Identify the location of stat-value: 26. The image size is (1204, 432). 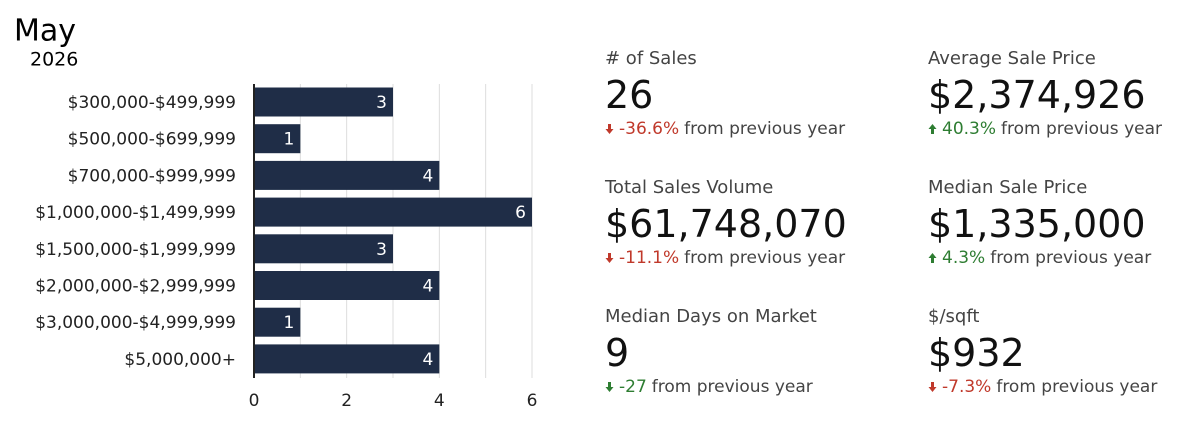
(629, 95).